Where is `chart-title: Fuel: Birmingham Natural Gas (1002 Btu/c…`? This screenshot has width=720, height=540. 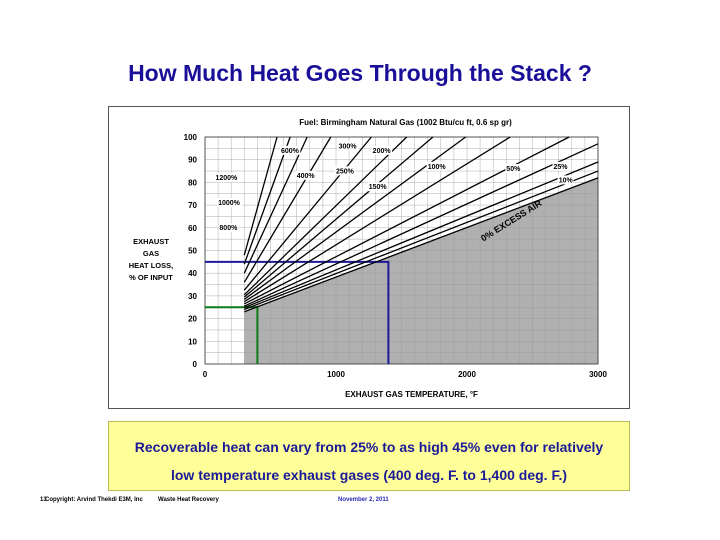
chart-title: Fuel: Birmingham Natural Gas (1002 Btu/c… is located at coordinates (405, 122).